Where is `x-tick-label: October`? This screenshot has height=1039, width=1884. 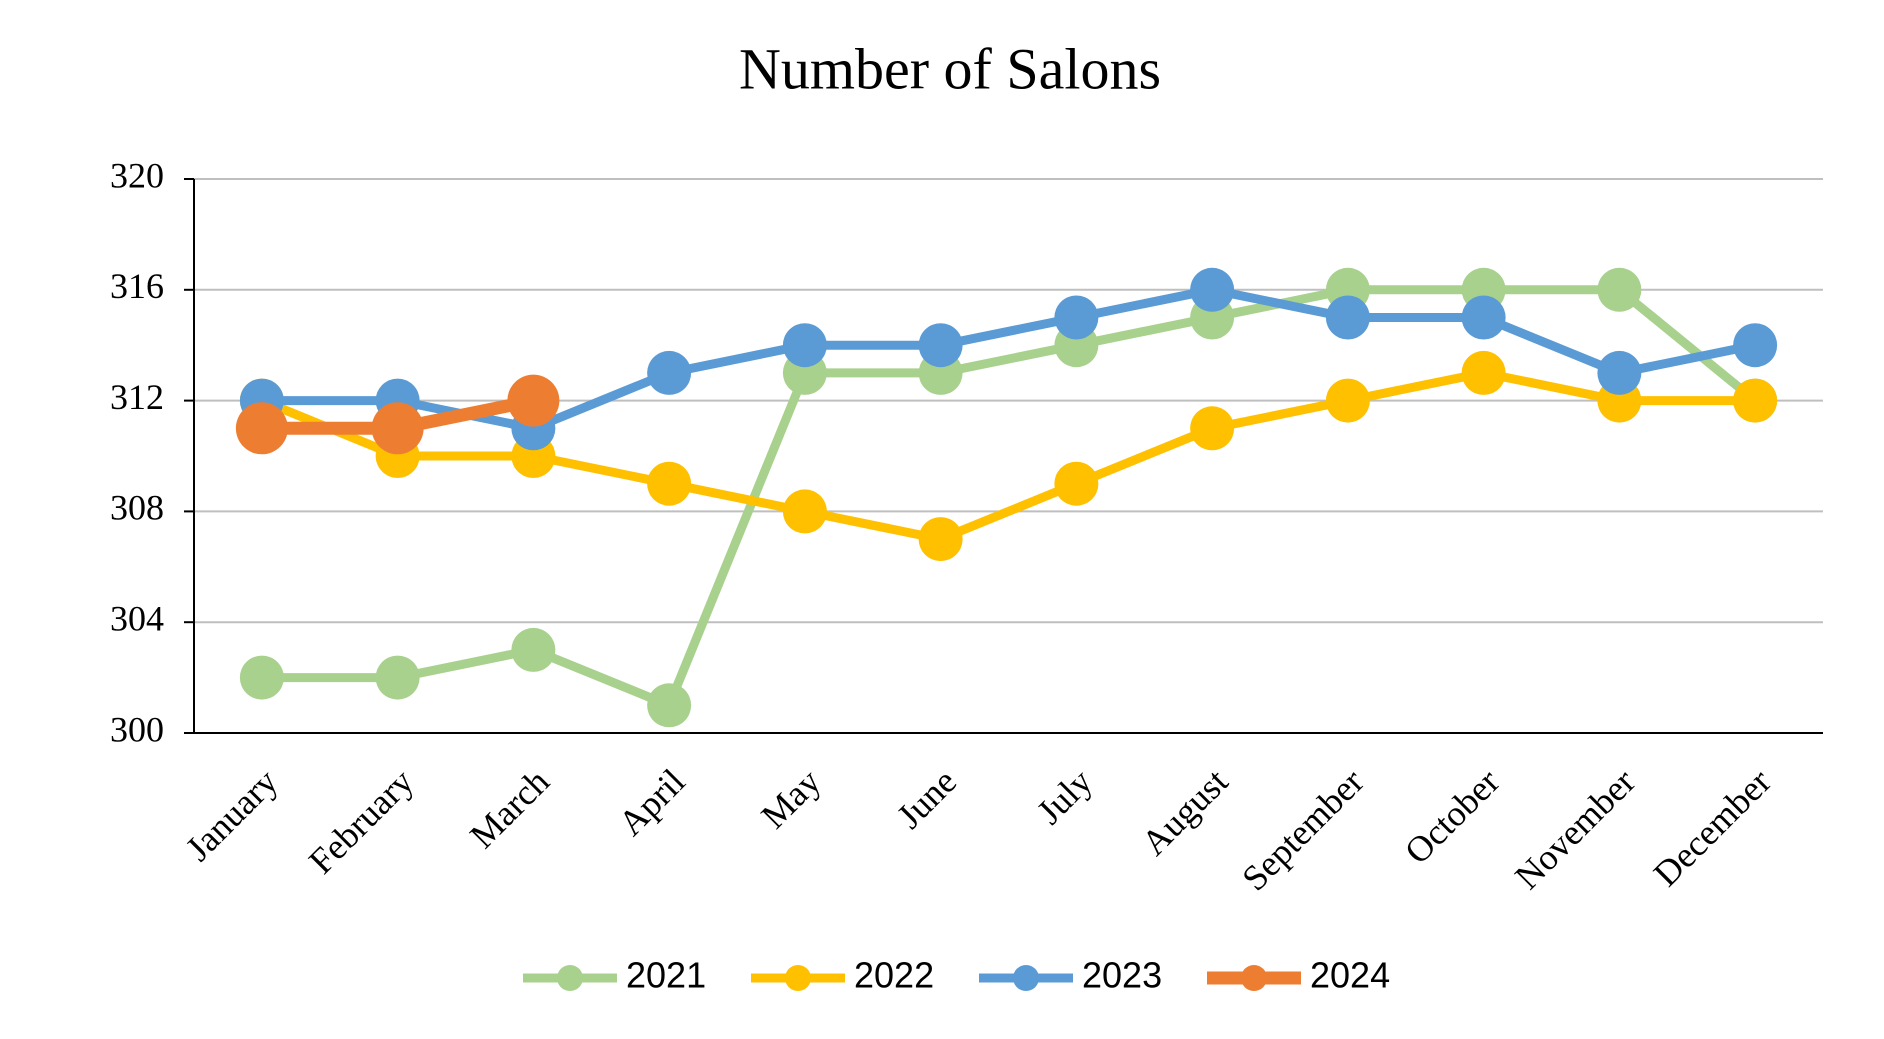 x-tick-label: October is located at coordinates (1452, 816).